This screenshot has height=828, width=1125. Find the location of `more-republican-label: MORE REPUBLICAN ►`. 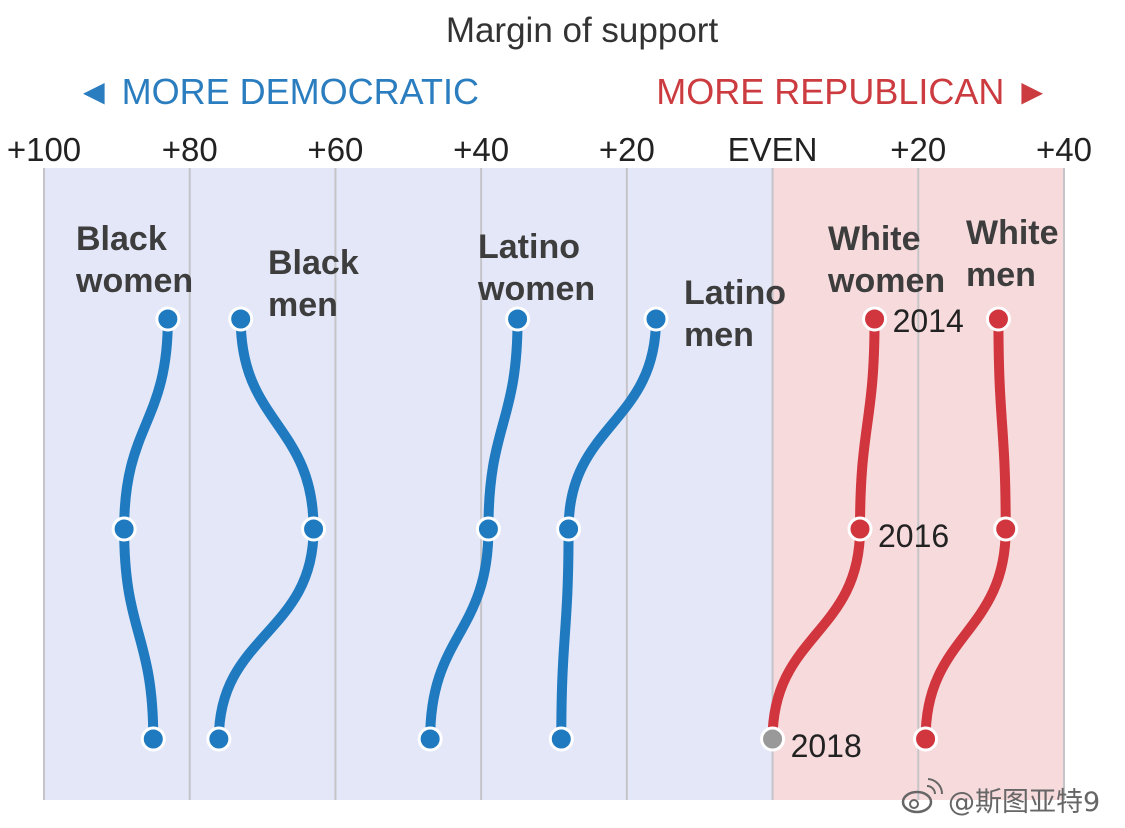

more-republican-label: MORE REPUBLICAN ► is located at coordinates (853, 91).